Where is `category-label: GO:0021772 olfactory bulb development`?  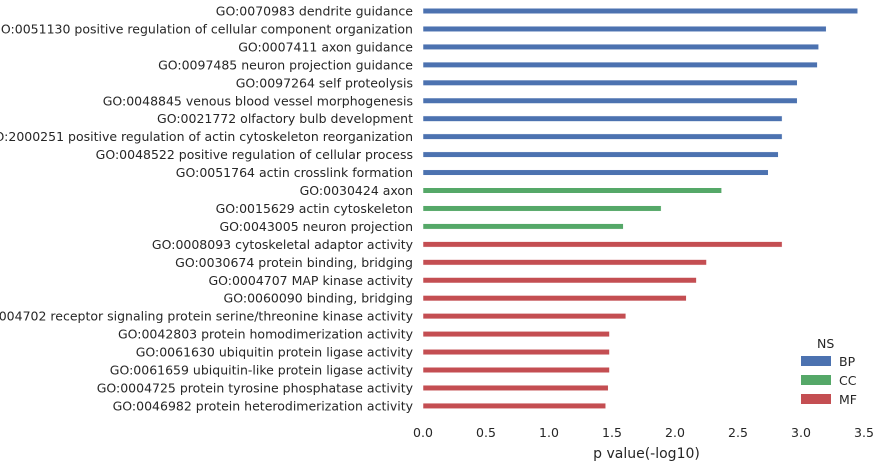
category-label: GO:0021772 olfactory bulb development is located at coordinates (285, 118).